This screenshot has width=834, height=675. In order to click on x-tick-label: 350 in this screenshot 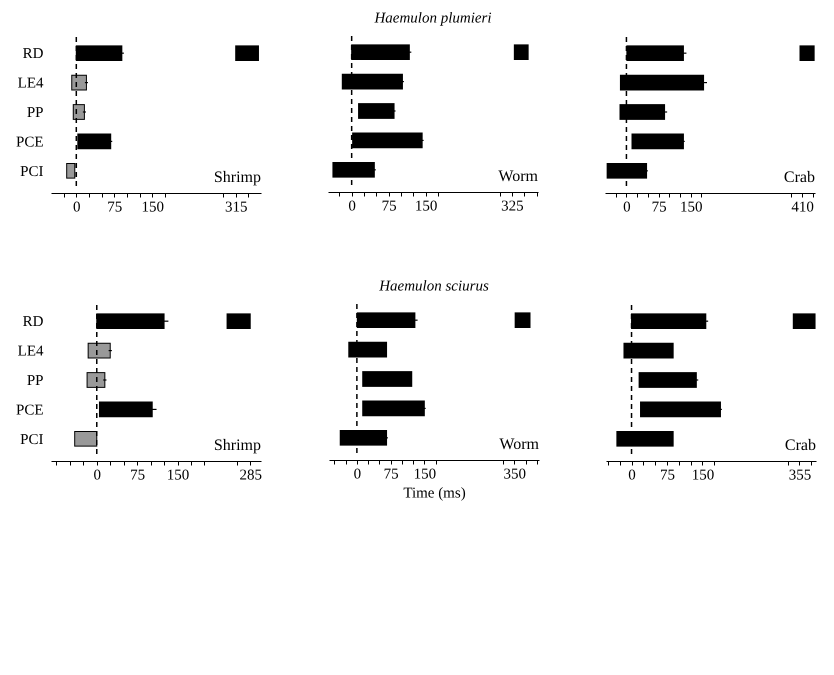, I will do `click(515, 474)`.